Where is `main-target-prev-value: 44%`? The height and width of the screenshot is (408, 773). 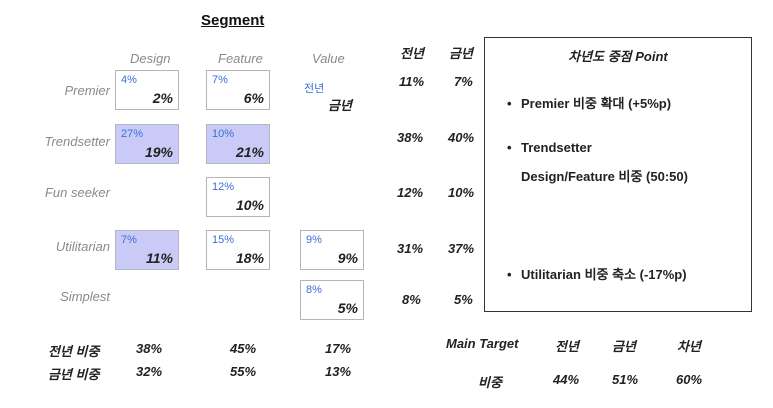 main-target-prev-value: 44% is located at coordinates (566, 379).